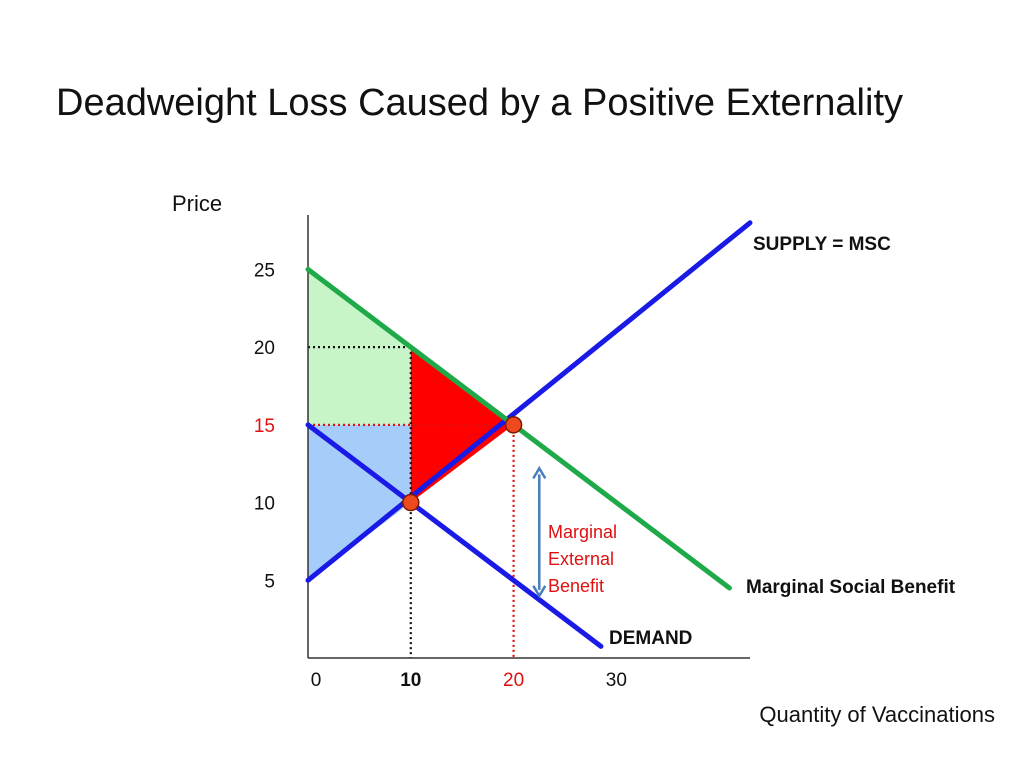 The height and width of the screenshot is (768, 1024). What do you see at coordinates (410, 680) in the screenshot?
I see `x-tick-label: 10` at bounding box center [410, 680].